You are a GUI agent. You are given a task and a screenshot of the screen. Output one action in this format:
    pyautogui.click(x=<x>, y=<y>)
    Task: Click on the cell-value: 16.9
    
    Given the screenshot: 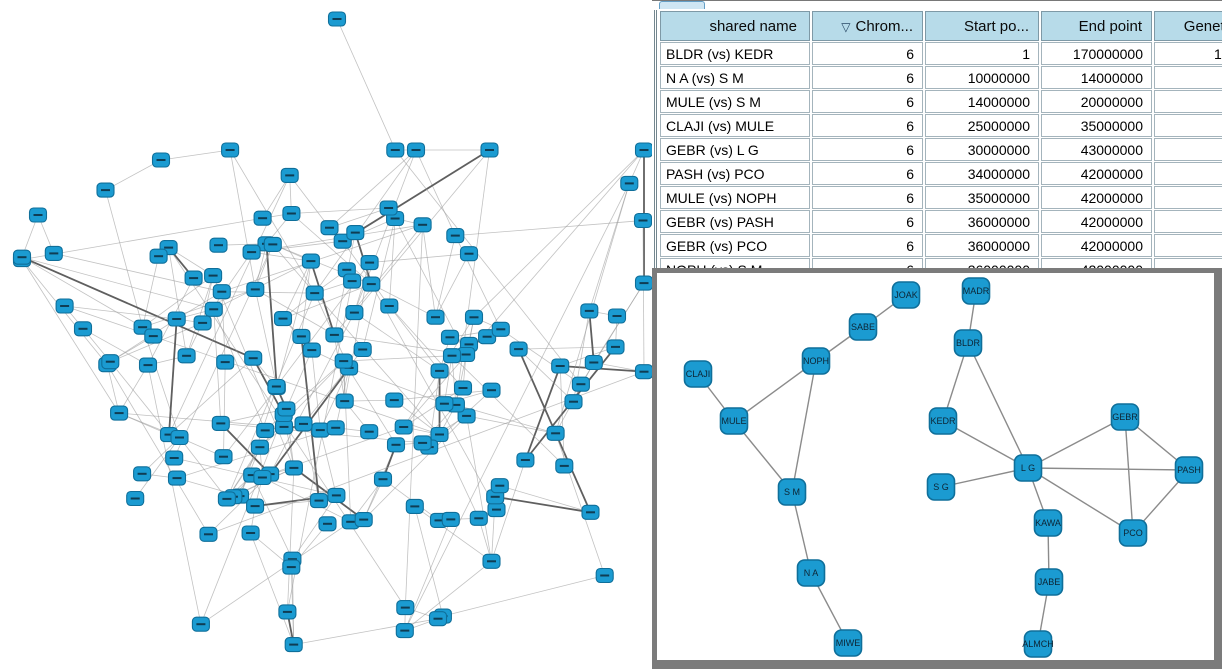 What is the action you would take?
    pyautogui.click(x=1188, y=149)
    